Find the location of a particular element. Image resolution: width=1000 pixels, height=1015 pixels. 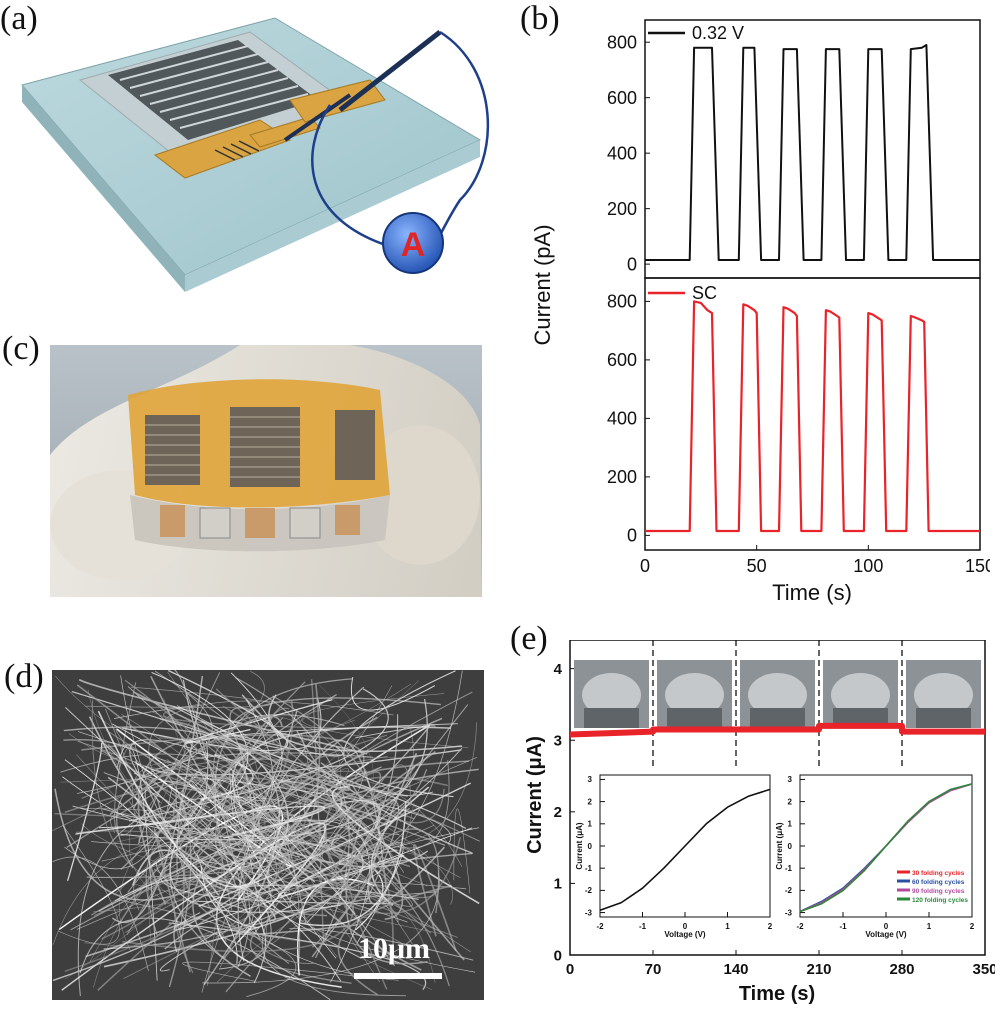

scale-bar is located at coordinates (398, 976).